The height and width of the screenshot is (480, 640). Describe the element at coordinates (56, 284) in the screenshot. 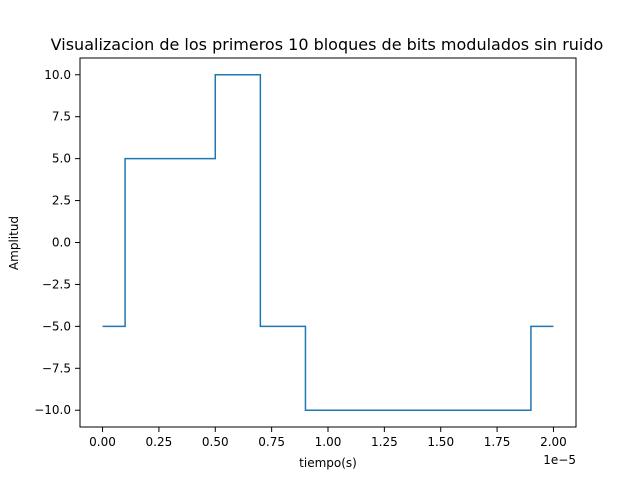

I see `y-tick-label: −2.5` at that location.